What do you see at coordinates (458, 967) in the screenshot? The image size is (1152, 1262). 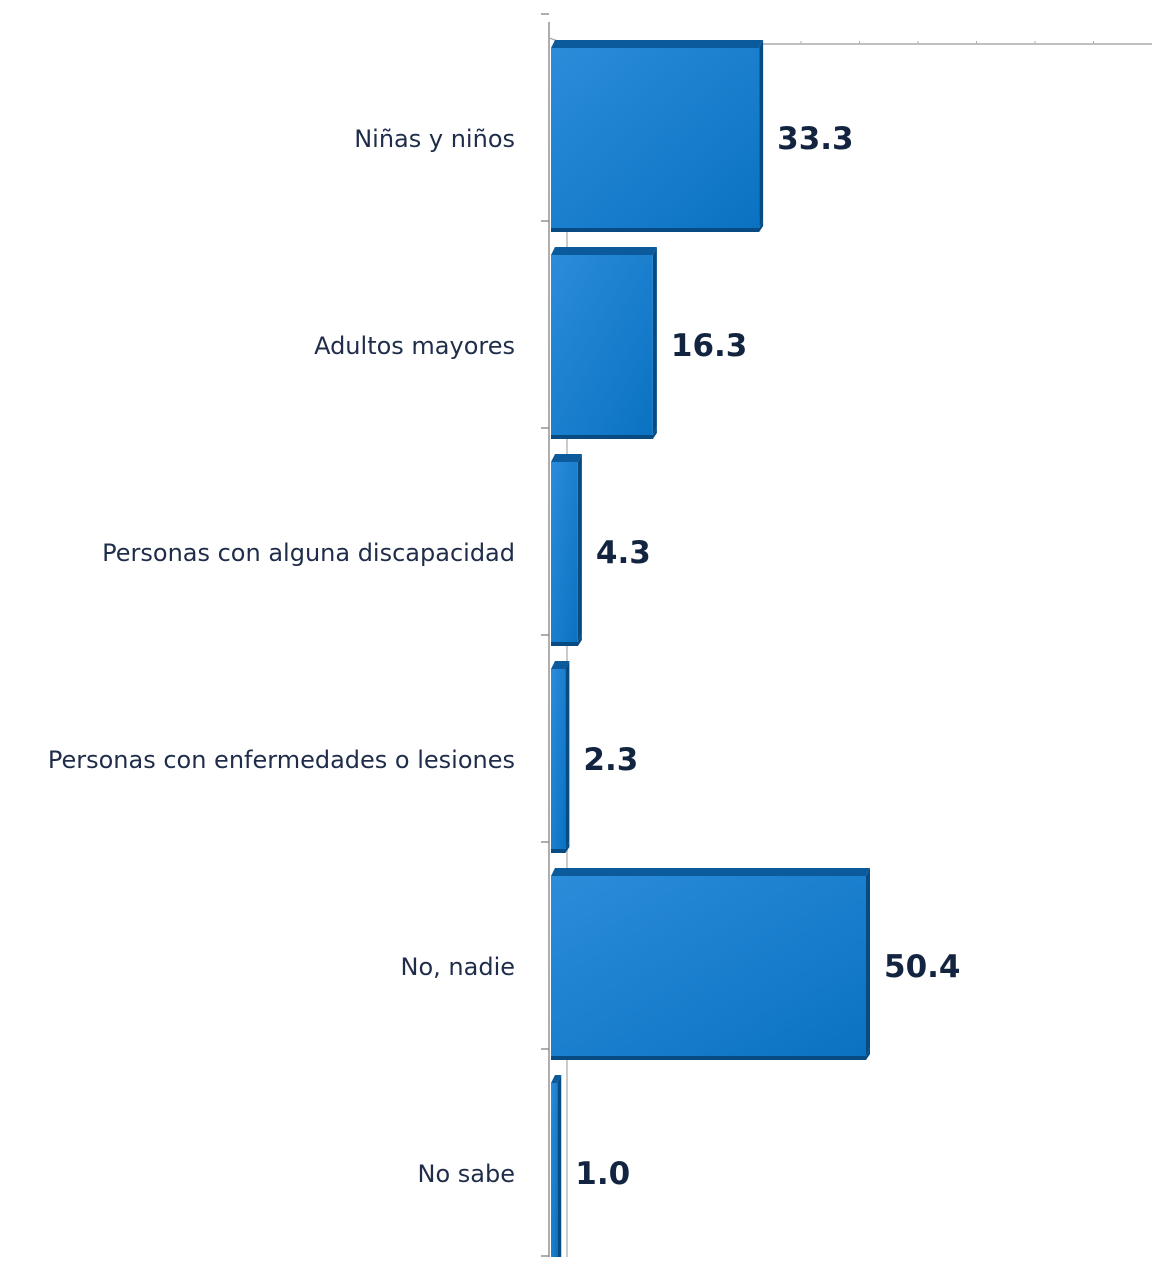 I see `category-label-no-nadie: No, nadie` at bounding box center [458, 967].